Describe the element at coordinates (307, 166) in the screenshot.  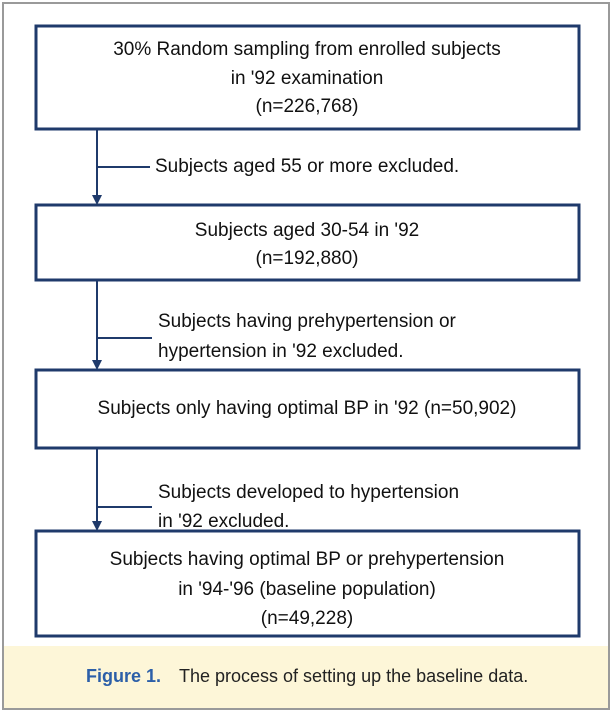
I see `exclusion-text: Subjects aged 55 or more excluded.` at that location.